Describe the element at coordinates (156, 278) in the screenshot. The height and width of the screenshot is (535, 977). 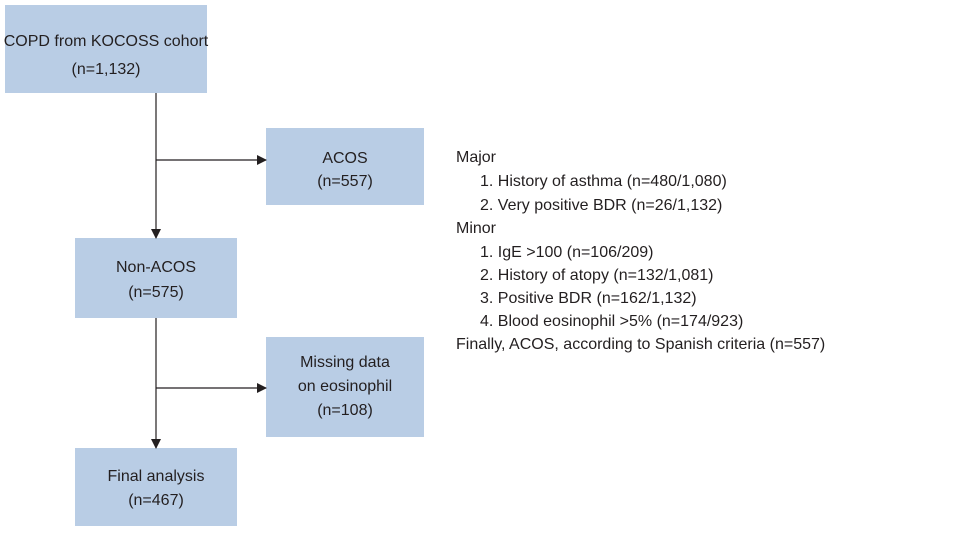
I see `box-non-acos` at that location.